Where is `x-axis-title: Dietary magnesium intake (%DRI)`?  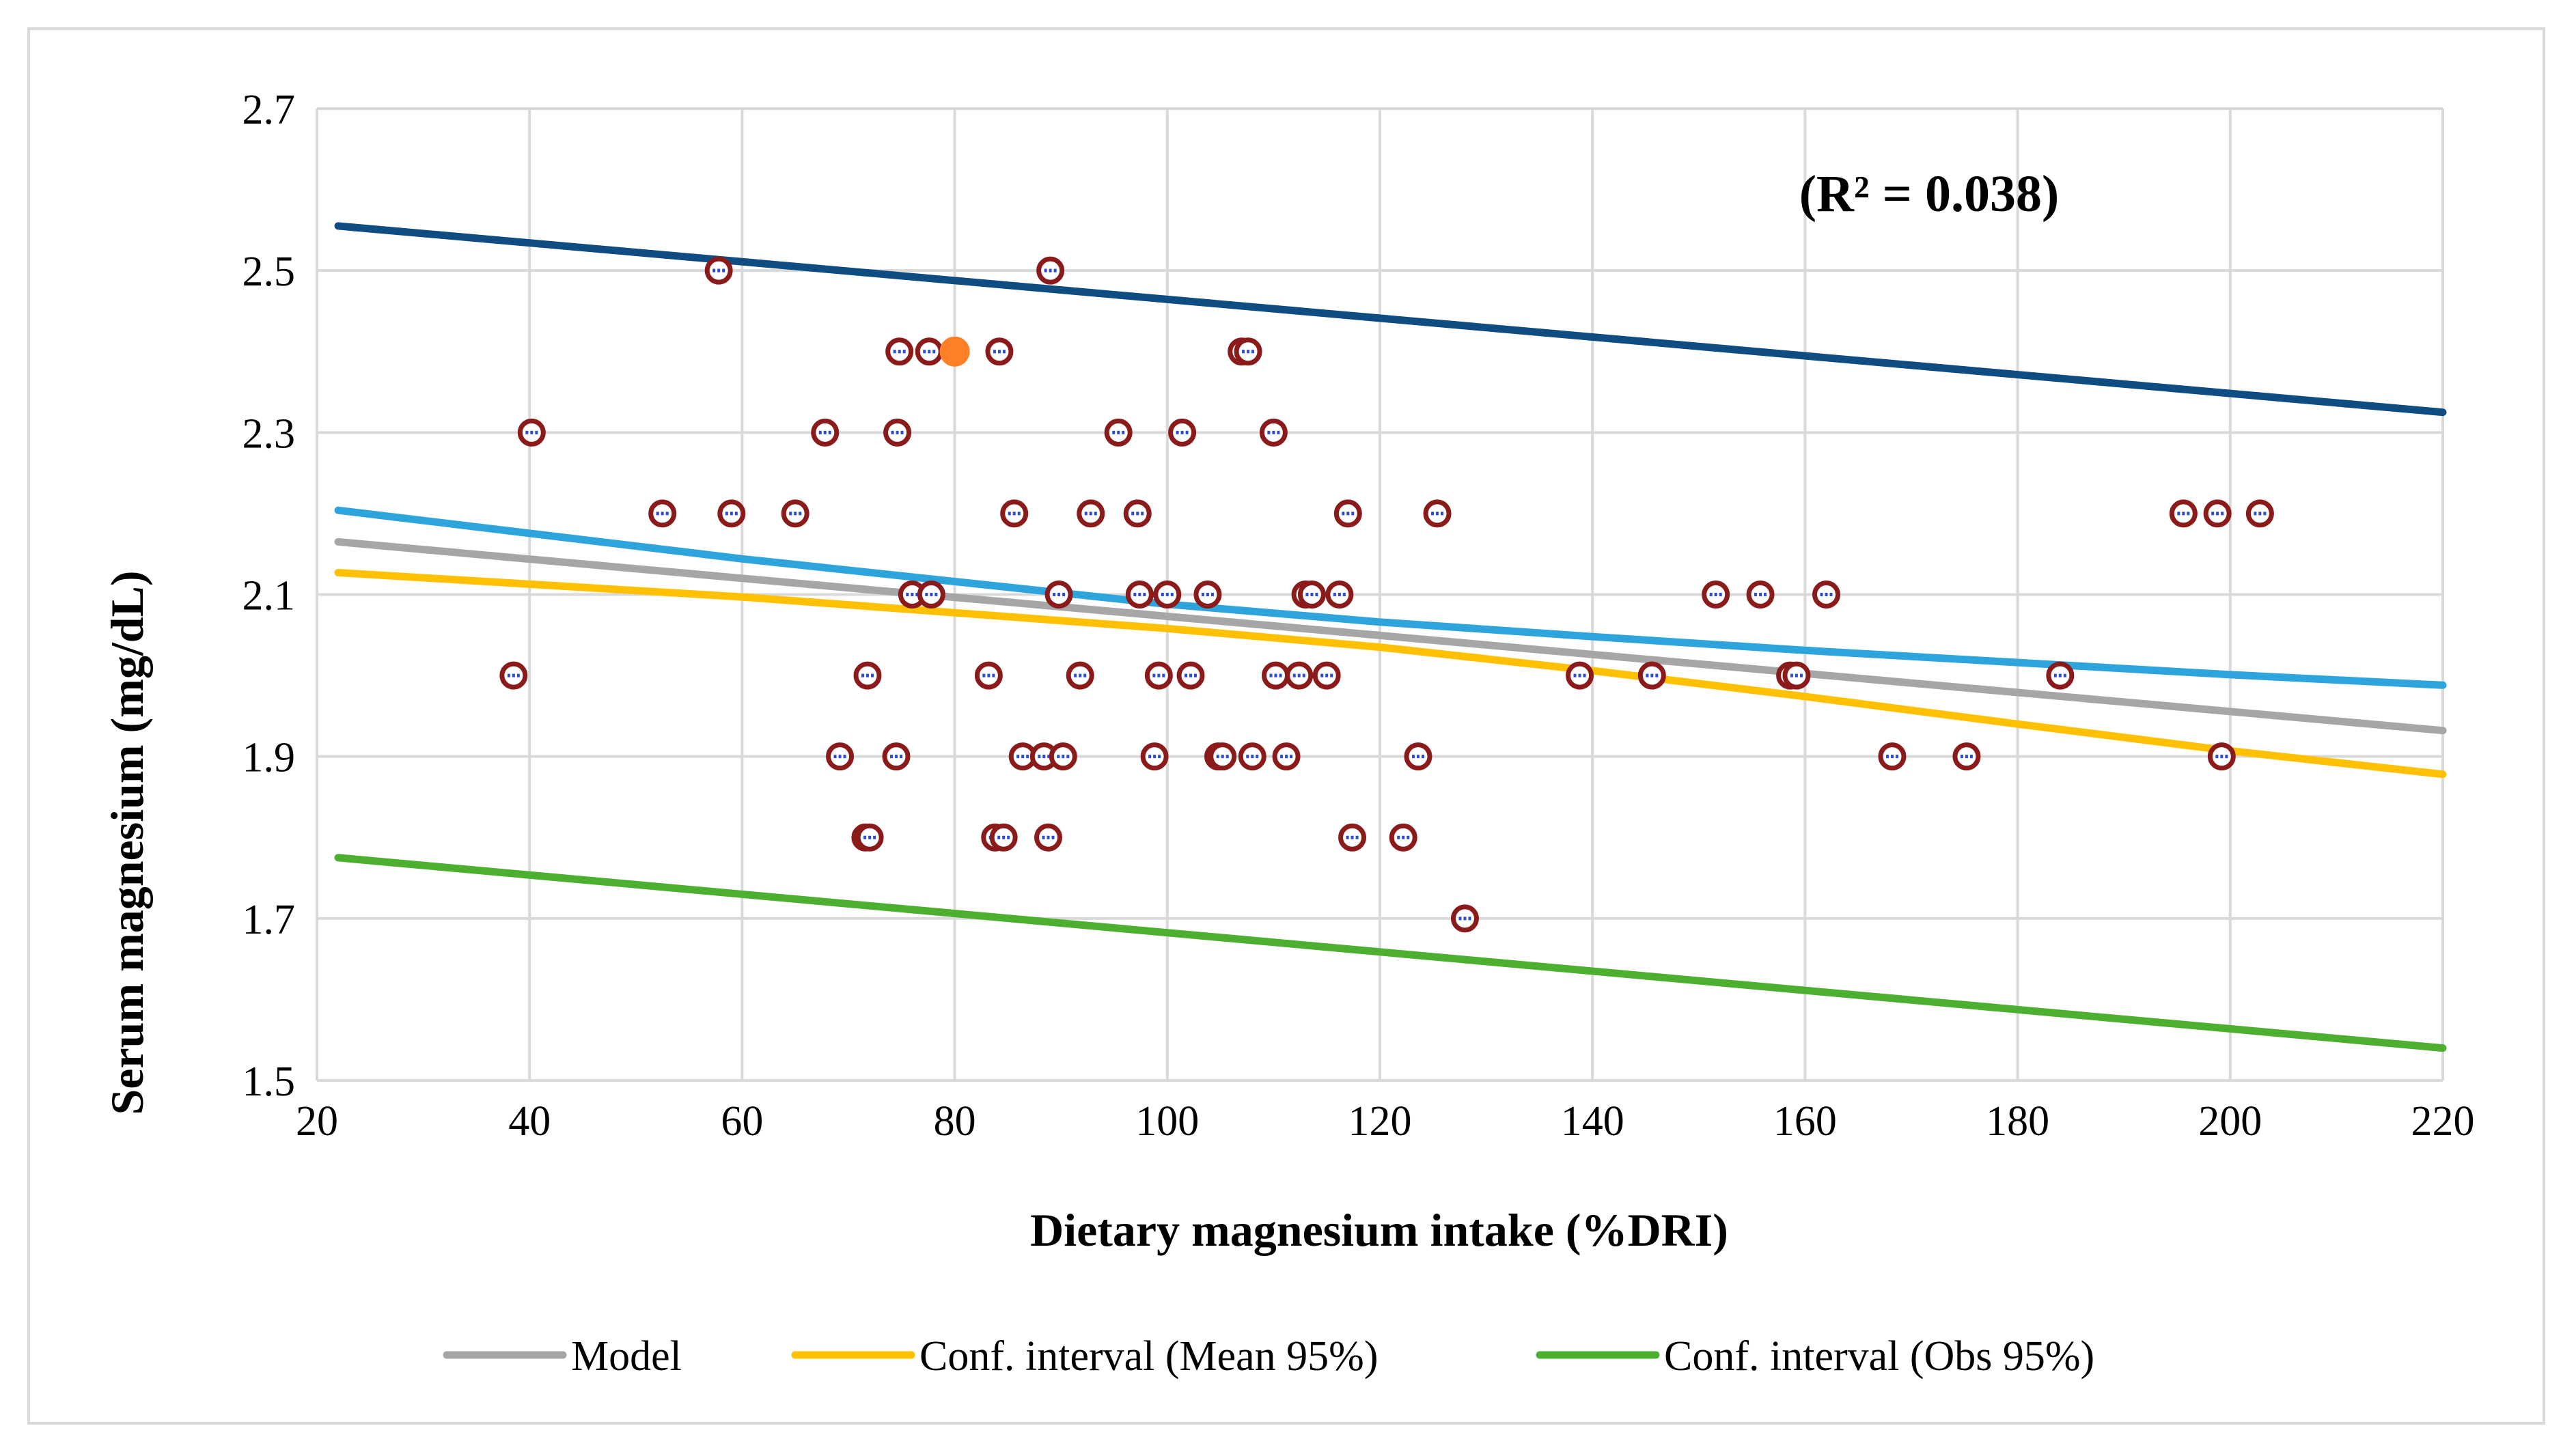
x-axis-title: Dietary magnesium intake (%DRI) is located at coordinates (1379, 1230).